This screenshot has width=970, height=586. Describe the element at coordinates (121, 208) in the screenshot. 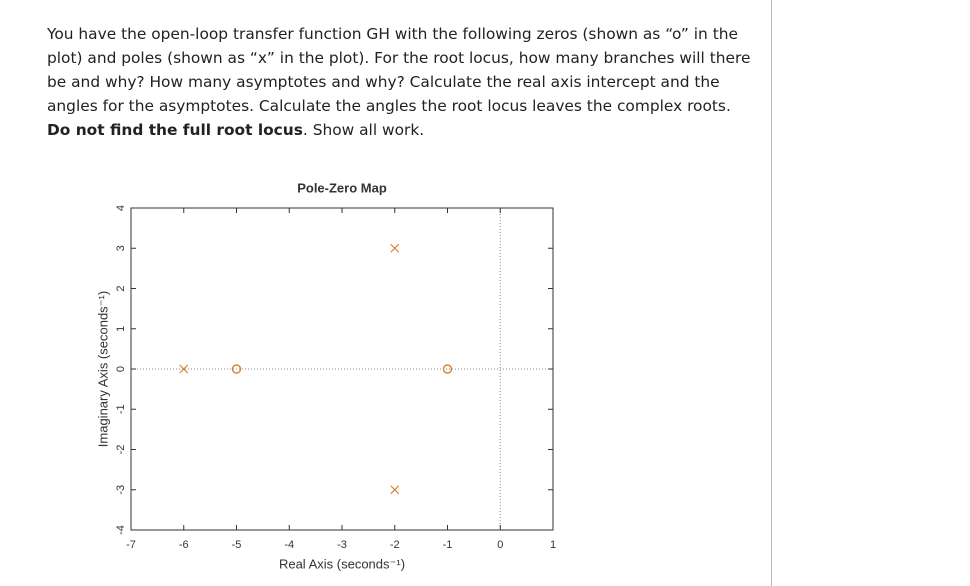

I see `y-tick-label: 4` at that location.